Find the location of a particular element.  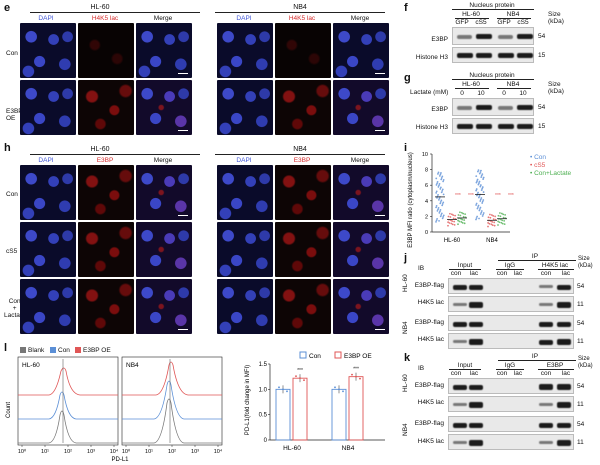

i-ytick-5: 10 is located at coordinates (425, 155).